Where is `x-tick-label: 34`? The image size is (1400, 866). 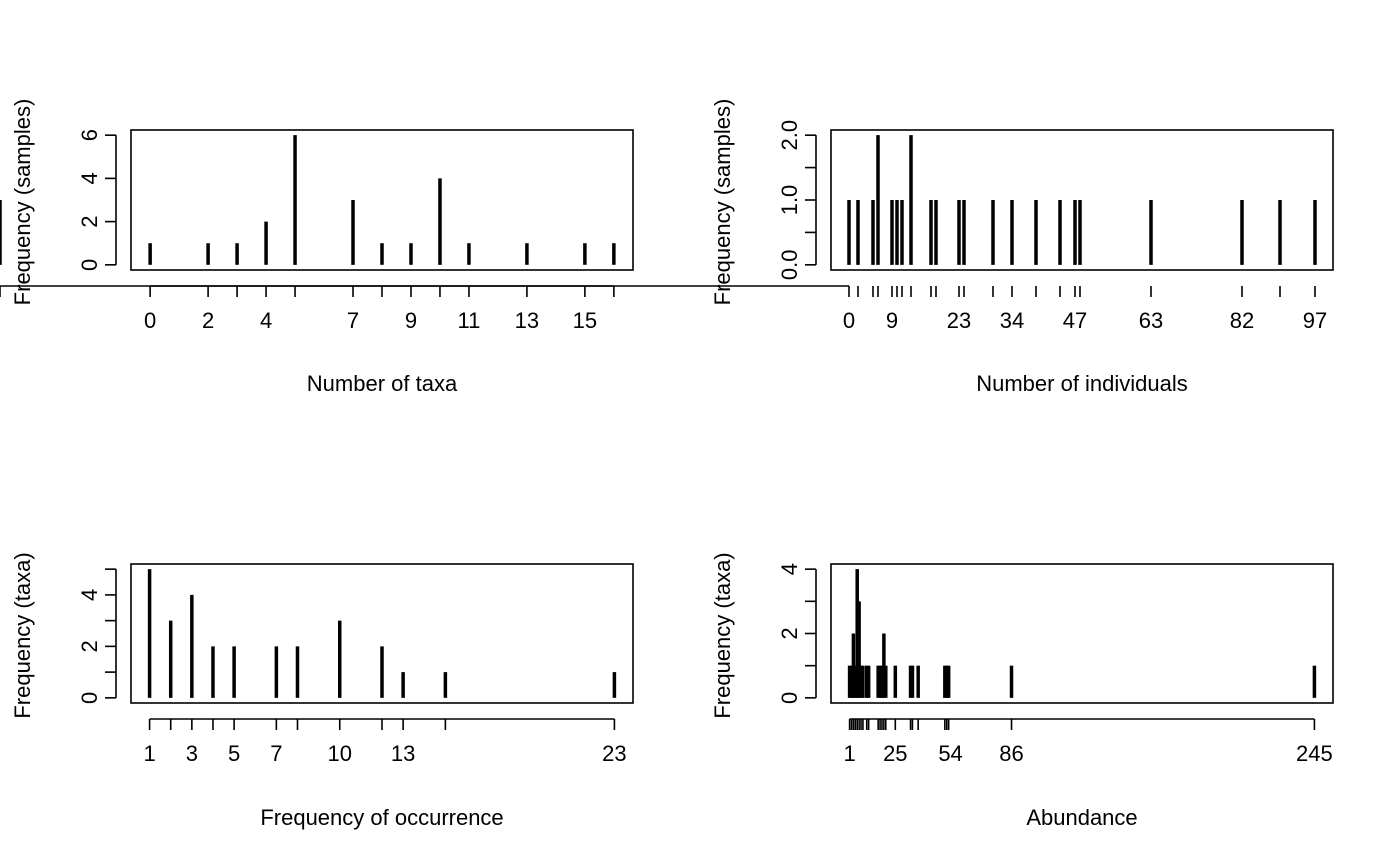 x-tick-label: 34 is located at coordinates (1012, 320).